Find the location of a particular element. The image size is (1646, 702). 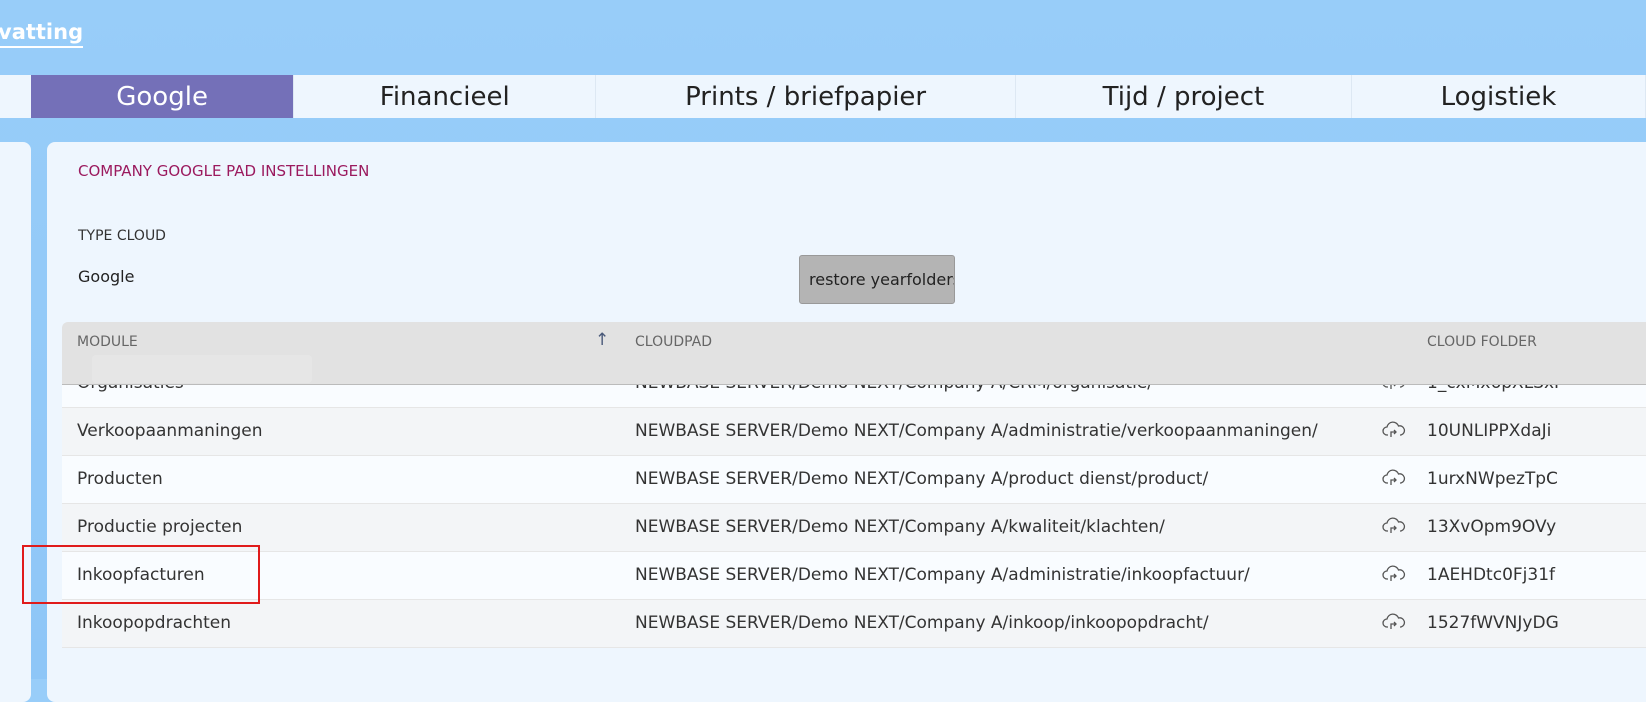

table-header: MODULE ↑ CLOUDPAD CLOUD FOLDER is located at coordinates (854, 353).